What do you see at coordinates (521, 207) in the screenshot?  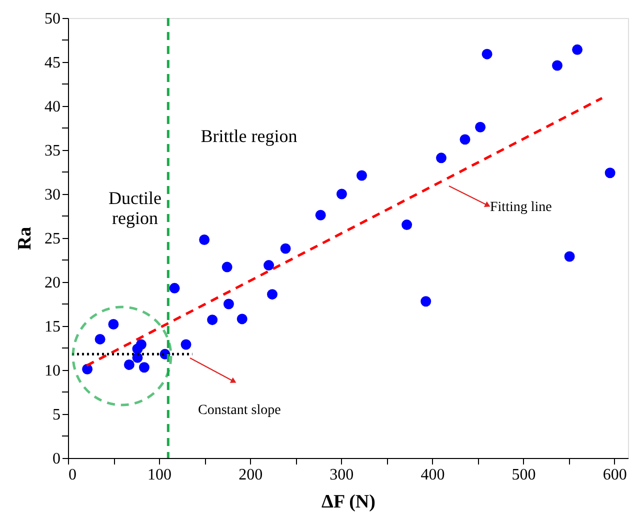 I see `annotation: Fitting line` at bounding box center [521, 207].